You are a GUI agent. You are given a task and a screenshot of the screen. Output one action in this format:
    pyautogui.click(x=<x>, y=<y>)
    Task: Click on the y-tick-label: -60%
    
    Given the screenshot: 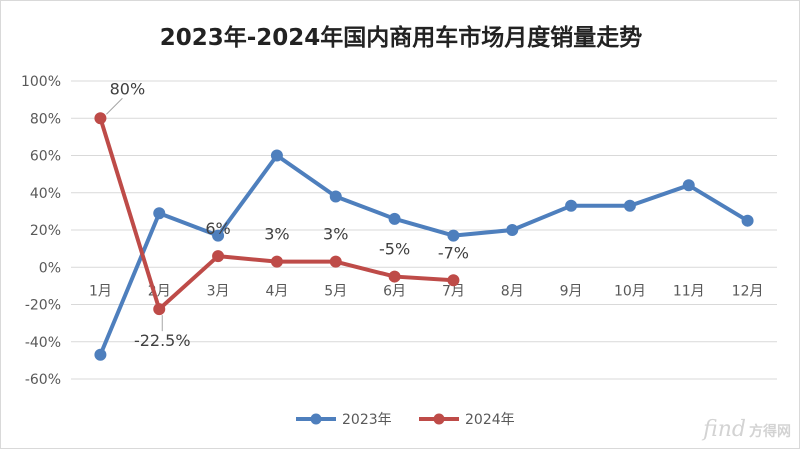 What is the action you would take?
    pyautogui.click(x=43, y=380)
    